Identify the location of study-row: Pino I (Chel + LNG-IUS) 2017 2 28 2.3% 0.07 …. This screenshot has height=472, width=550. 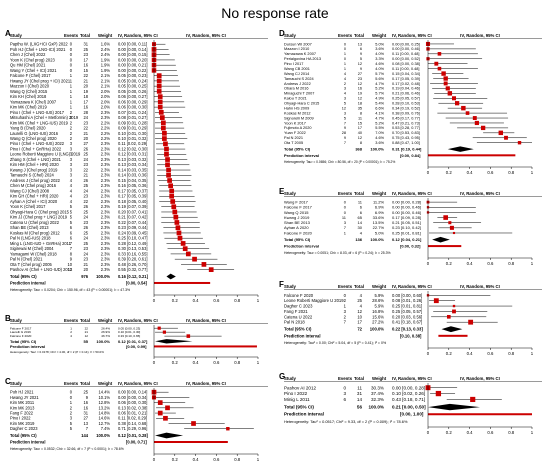
(94, 112).